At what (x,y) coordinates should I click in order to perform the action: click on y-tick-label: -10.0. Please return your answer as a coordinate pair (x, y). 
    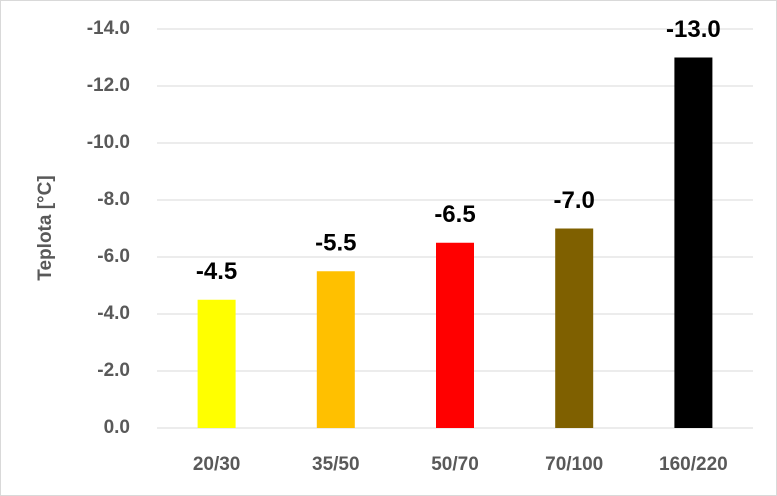
    Looking at the image, I should click on (108, 142).